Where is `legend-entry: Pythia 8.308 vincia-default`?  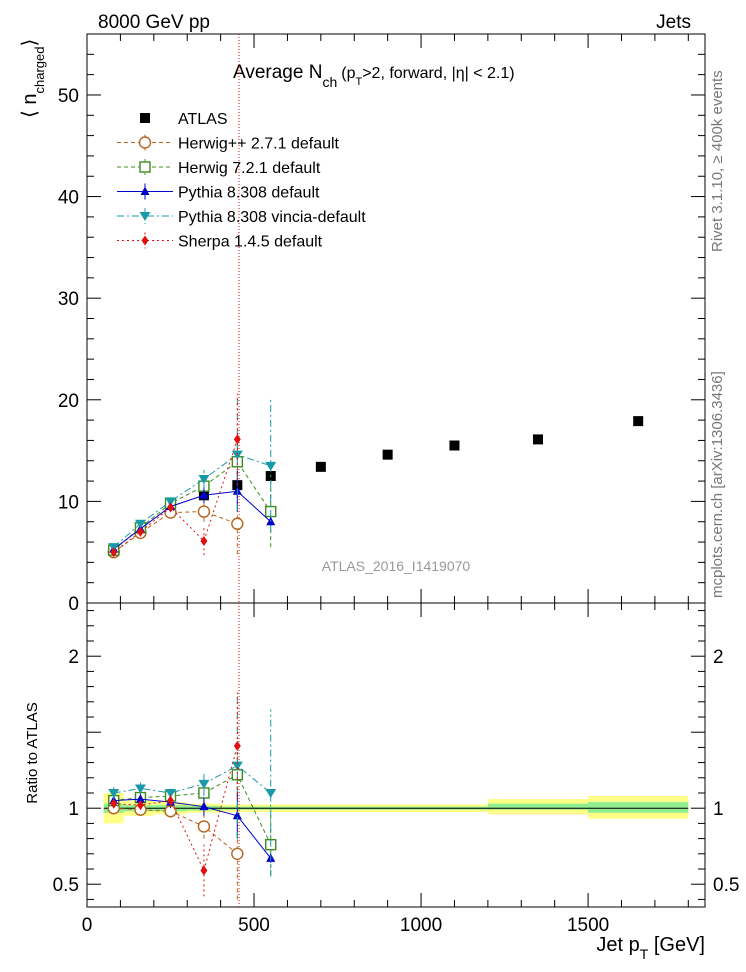 legend-entry: Pythia 8.308 vincia-default is located at coordinates (241, 217).